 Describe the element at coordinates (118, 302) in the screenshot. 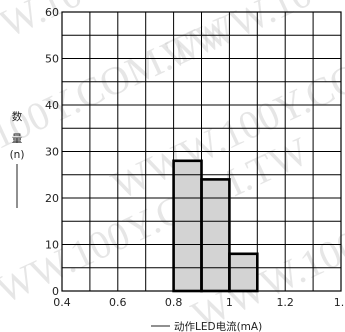

I see `x-tick-label: 0.6` at that location.